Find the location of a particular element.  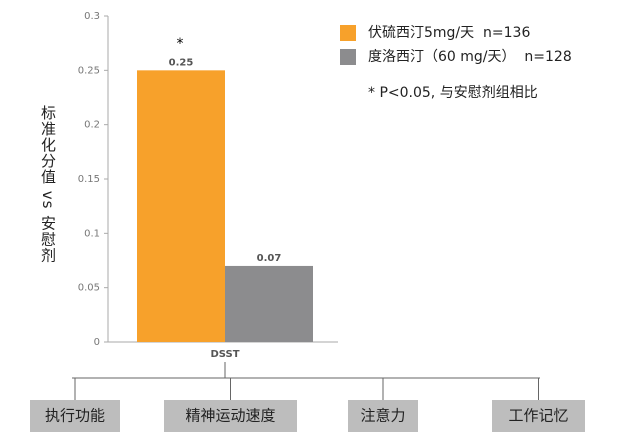

y-axis-label: 标准化分值 vs 安慰剂 is located at coordinates (48, 184).